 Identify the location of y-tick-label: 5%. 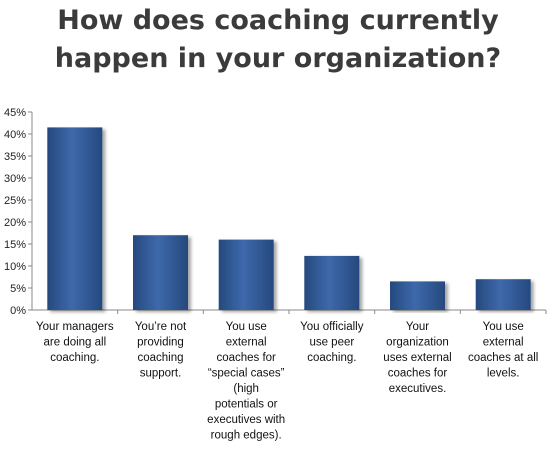
(18, 289).